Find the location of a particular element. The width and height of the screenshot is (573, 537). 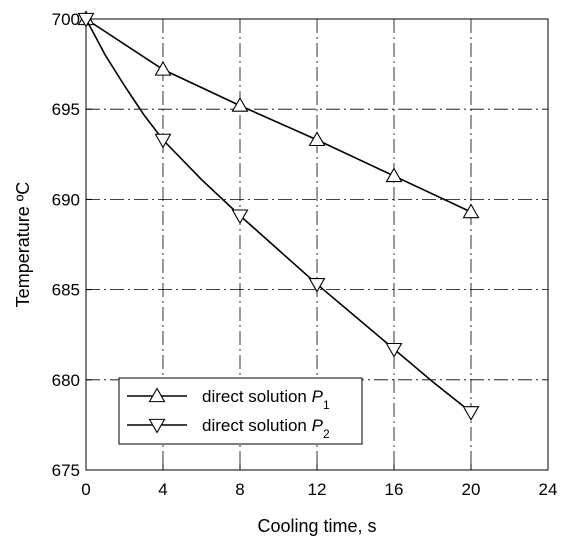

legend-item-1: direct solution P1 is located at coordinates (228, 399).